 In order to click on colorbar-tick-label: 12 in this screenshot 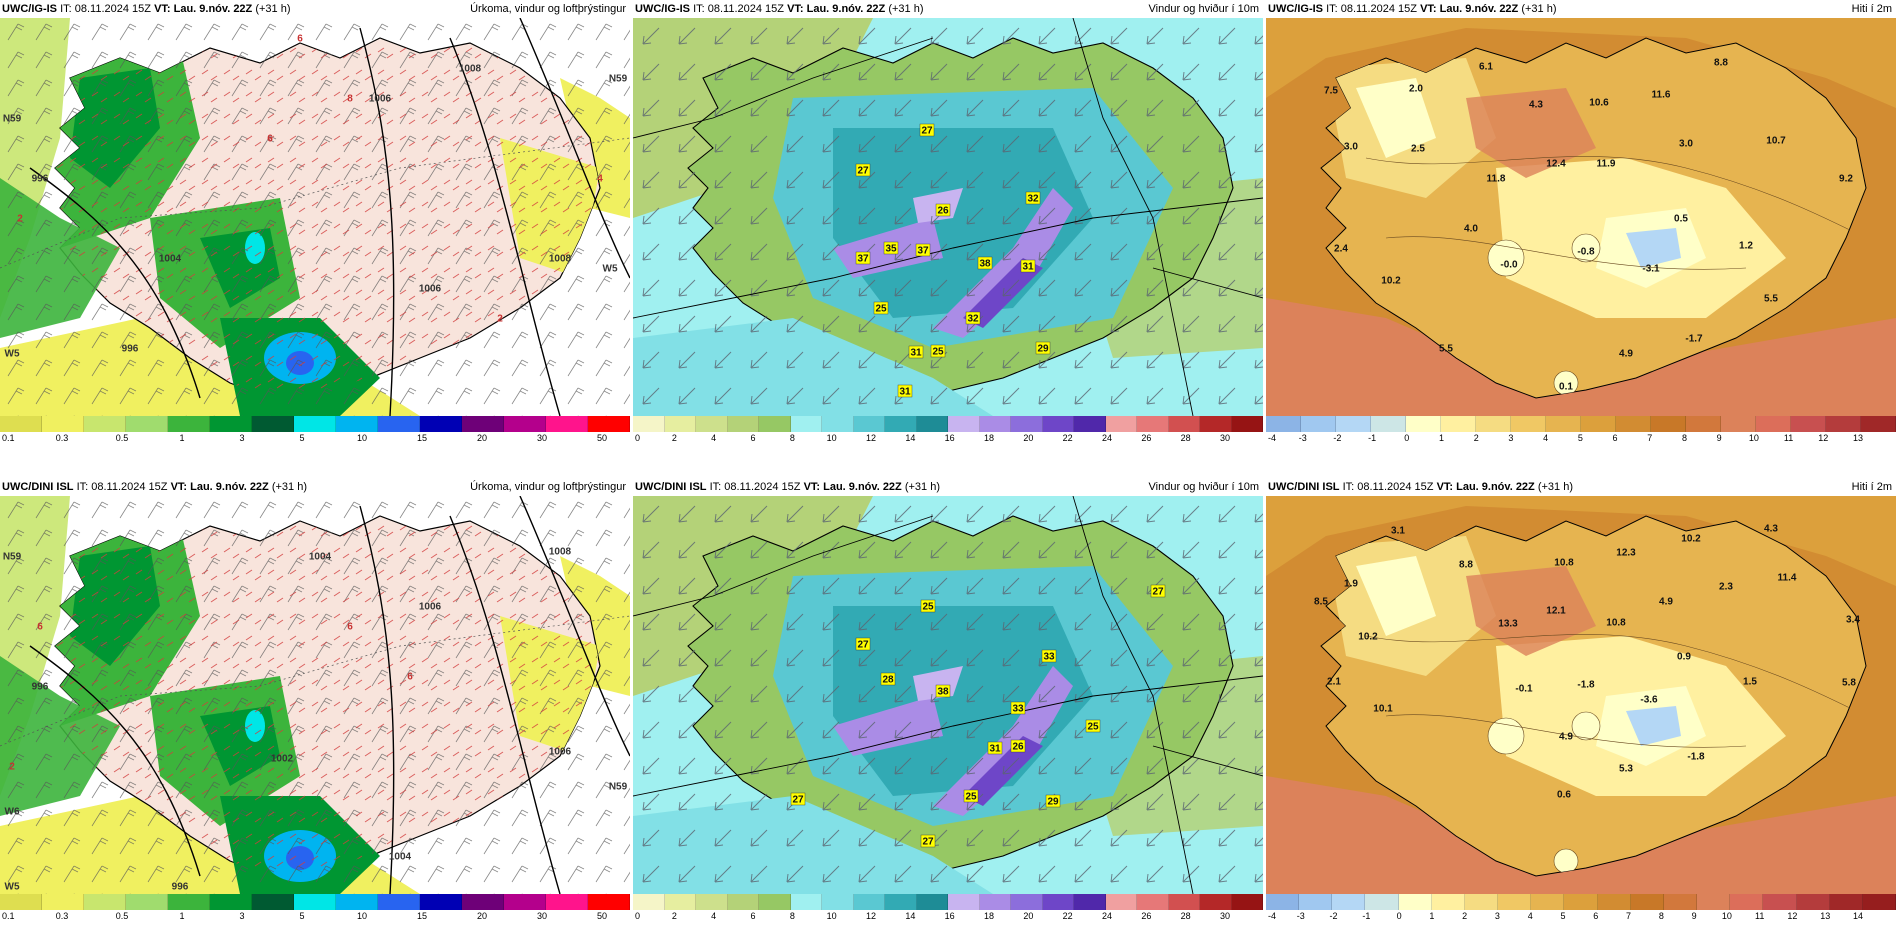, I will do `click(871, 916)`.